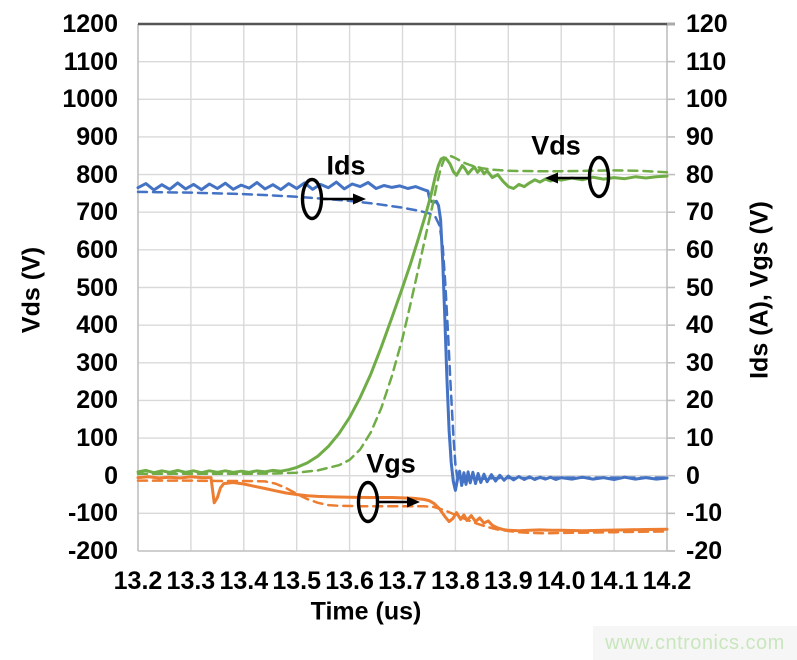 The image size is (797, 660). Describe the element at coordinates (346, 165) in the screenshot. I see `annotation-ids-label: Ids` at that location.